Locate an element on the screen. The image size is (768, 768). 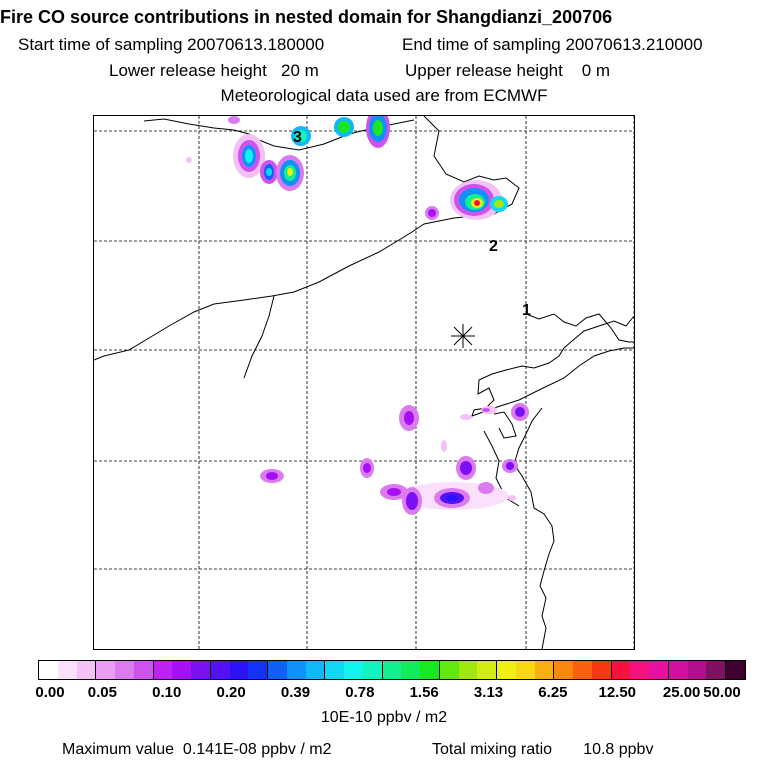
lower-release-height: Lower release height 20 m is located at coordinates (214, 70).